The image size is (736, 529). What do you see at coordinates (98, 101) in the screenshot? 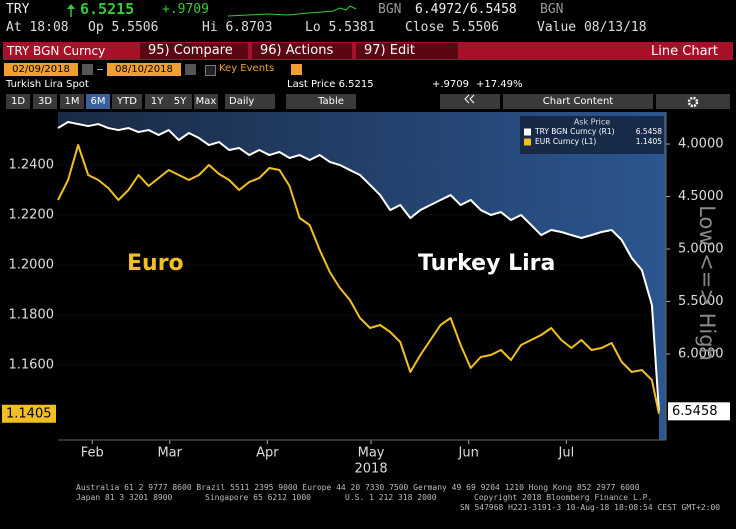
I see `period-button: 6M` at bounding box center [98, 101].